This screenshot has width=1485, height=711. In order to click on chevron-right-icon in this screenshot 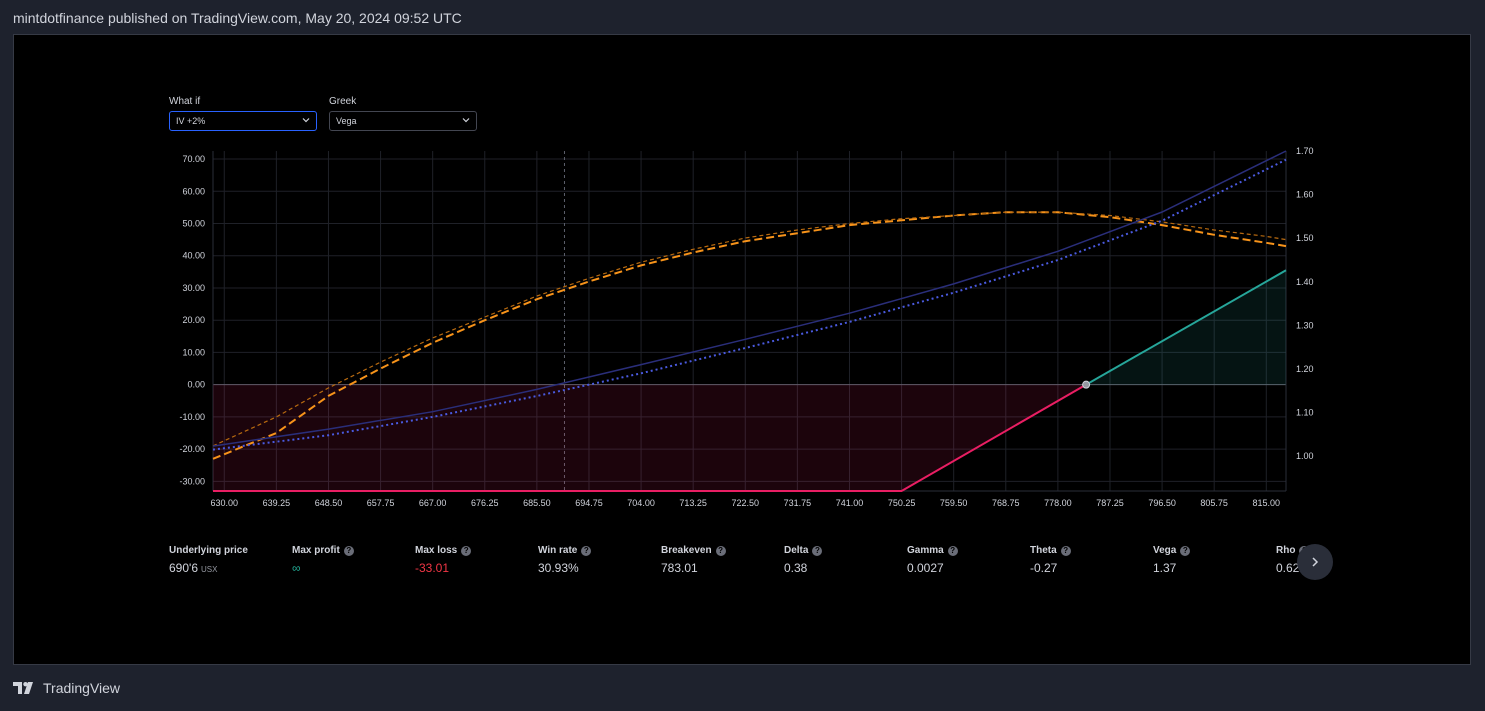, I will do `click(1315, 562)`.